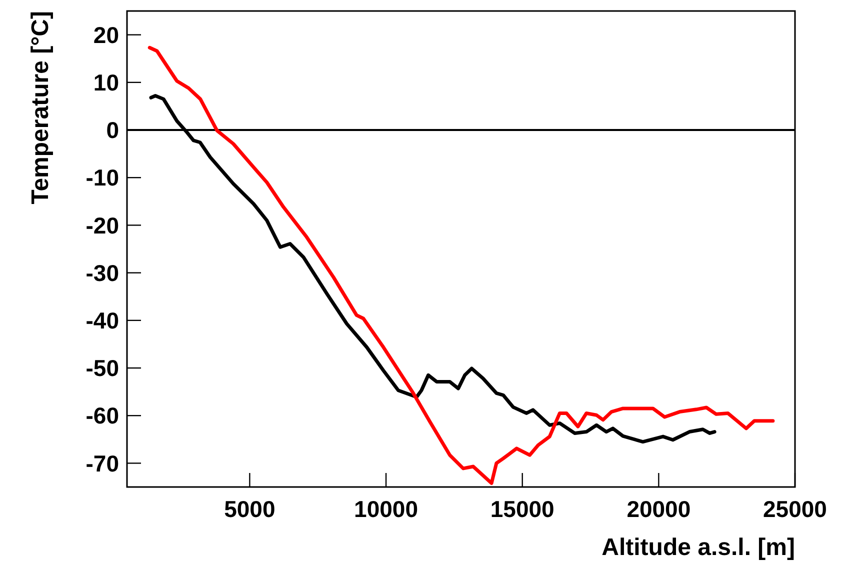  What do you see at coordinates (40, 107) in the screenshot?
I see `y-axis-title: Temperature [°C]` at bounding box center [40, 107].